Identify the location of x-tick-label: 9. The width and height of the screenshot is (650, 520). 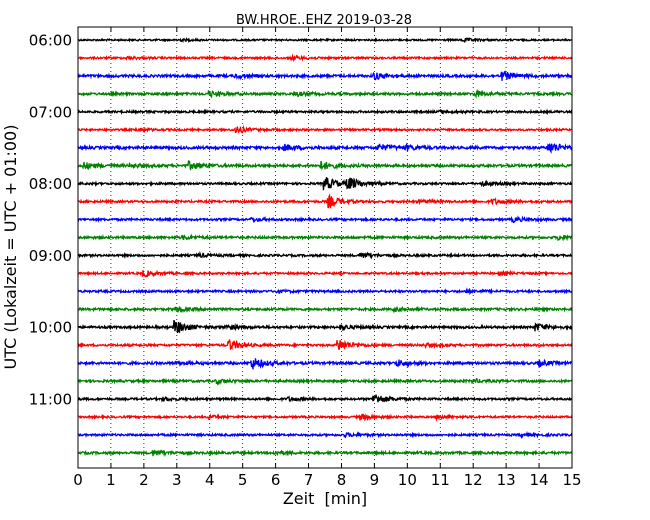
(375, 480).